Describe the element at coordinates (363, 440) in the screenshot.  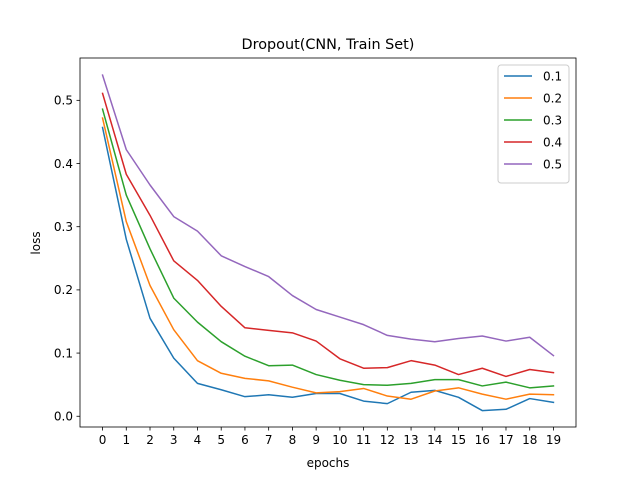
I see `x-tick-label: 11` at that location.